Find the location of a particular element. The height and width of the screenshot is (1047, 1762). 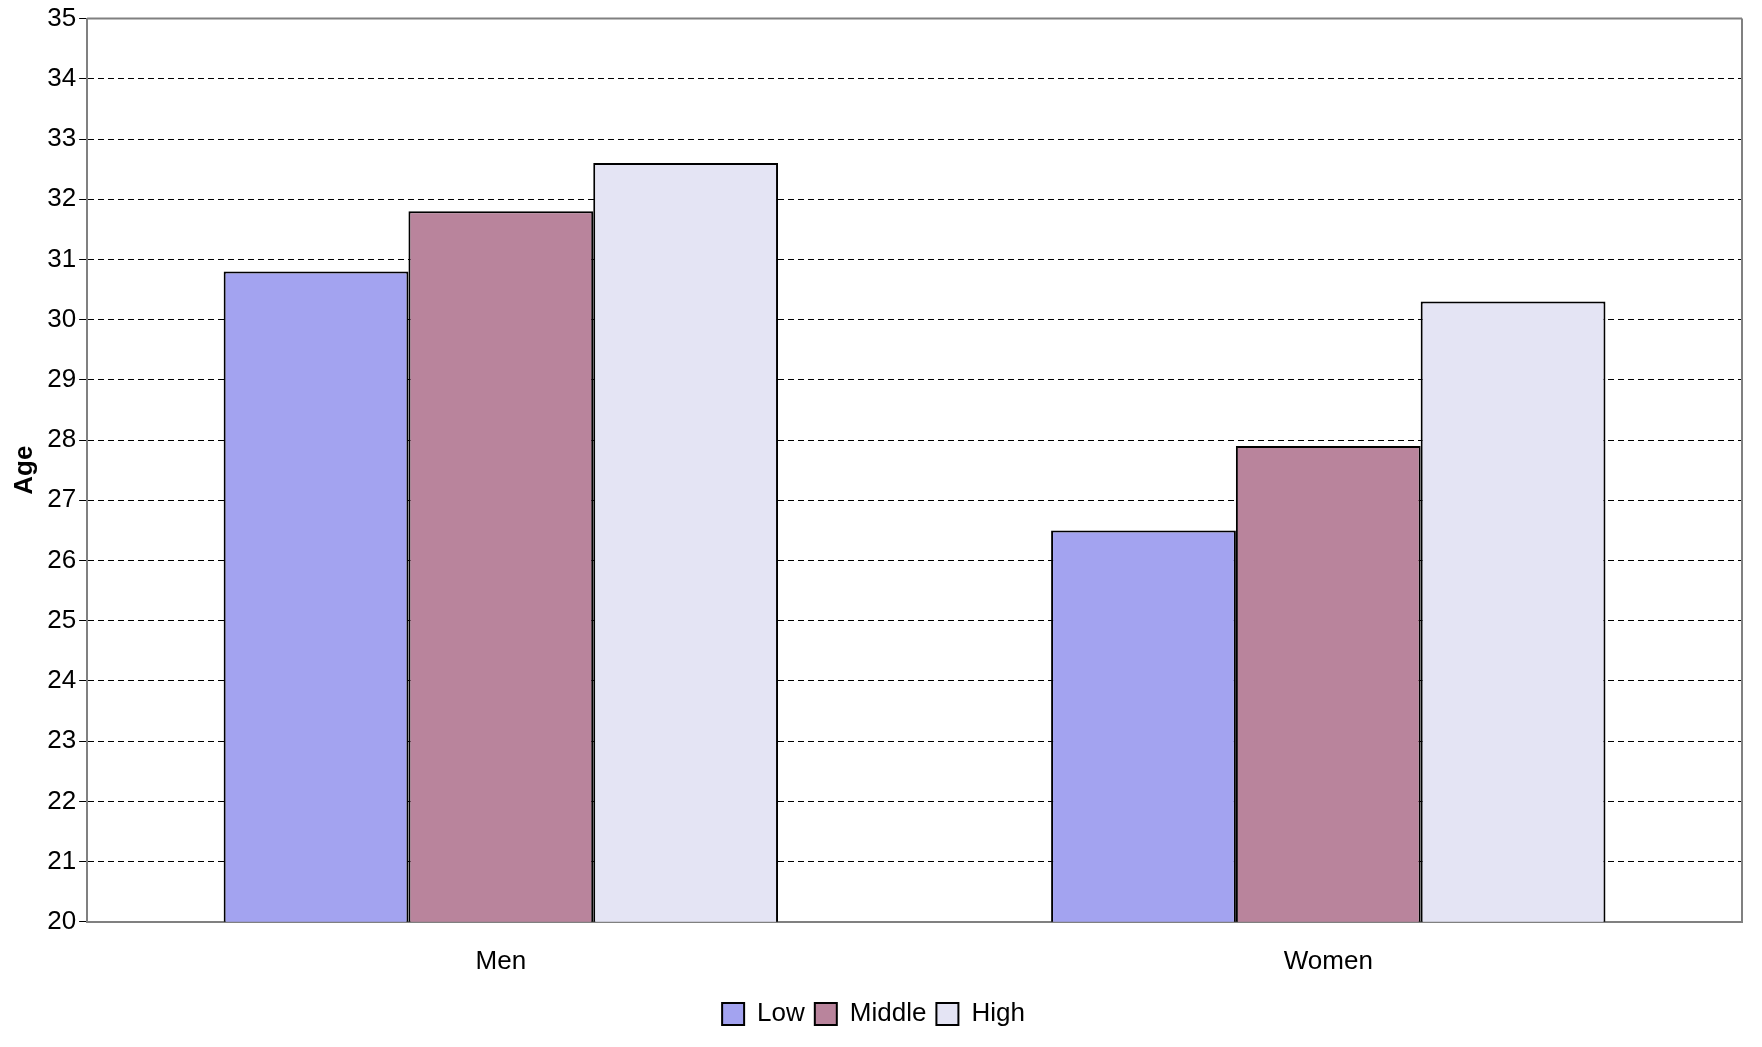

y-tick-label: 33 is located at coordinates (62, 137).